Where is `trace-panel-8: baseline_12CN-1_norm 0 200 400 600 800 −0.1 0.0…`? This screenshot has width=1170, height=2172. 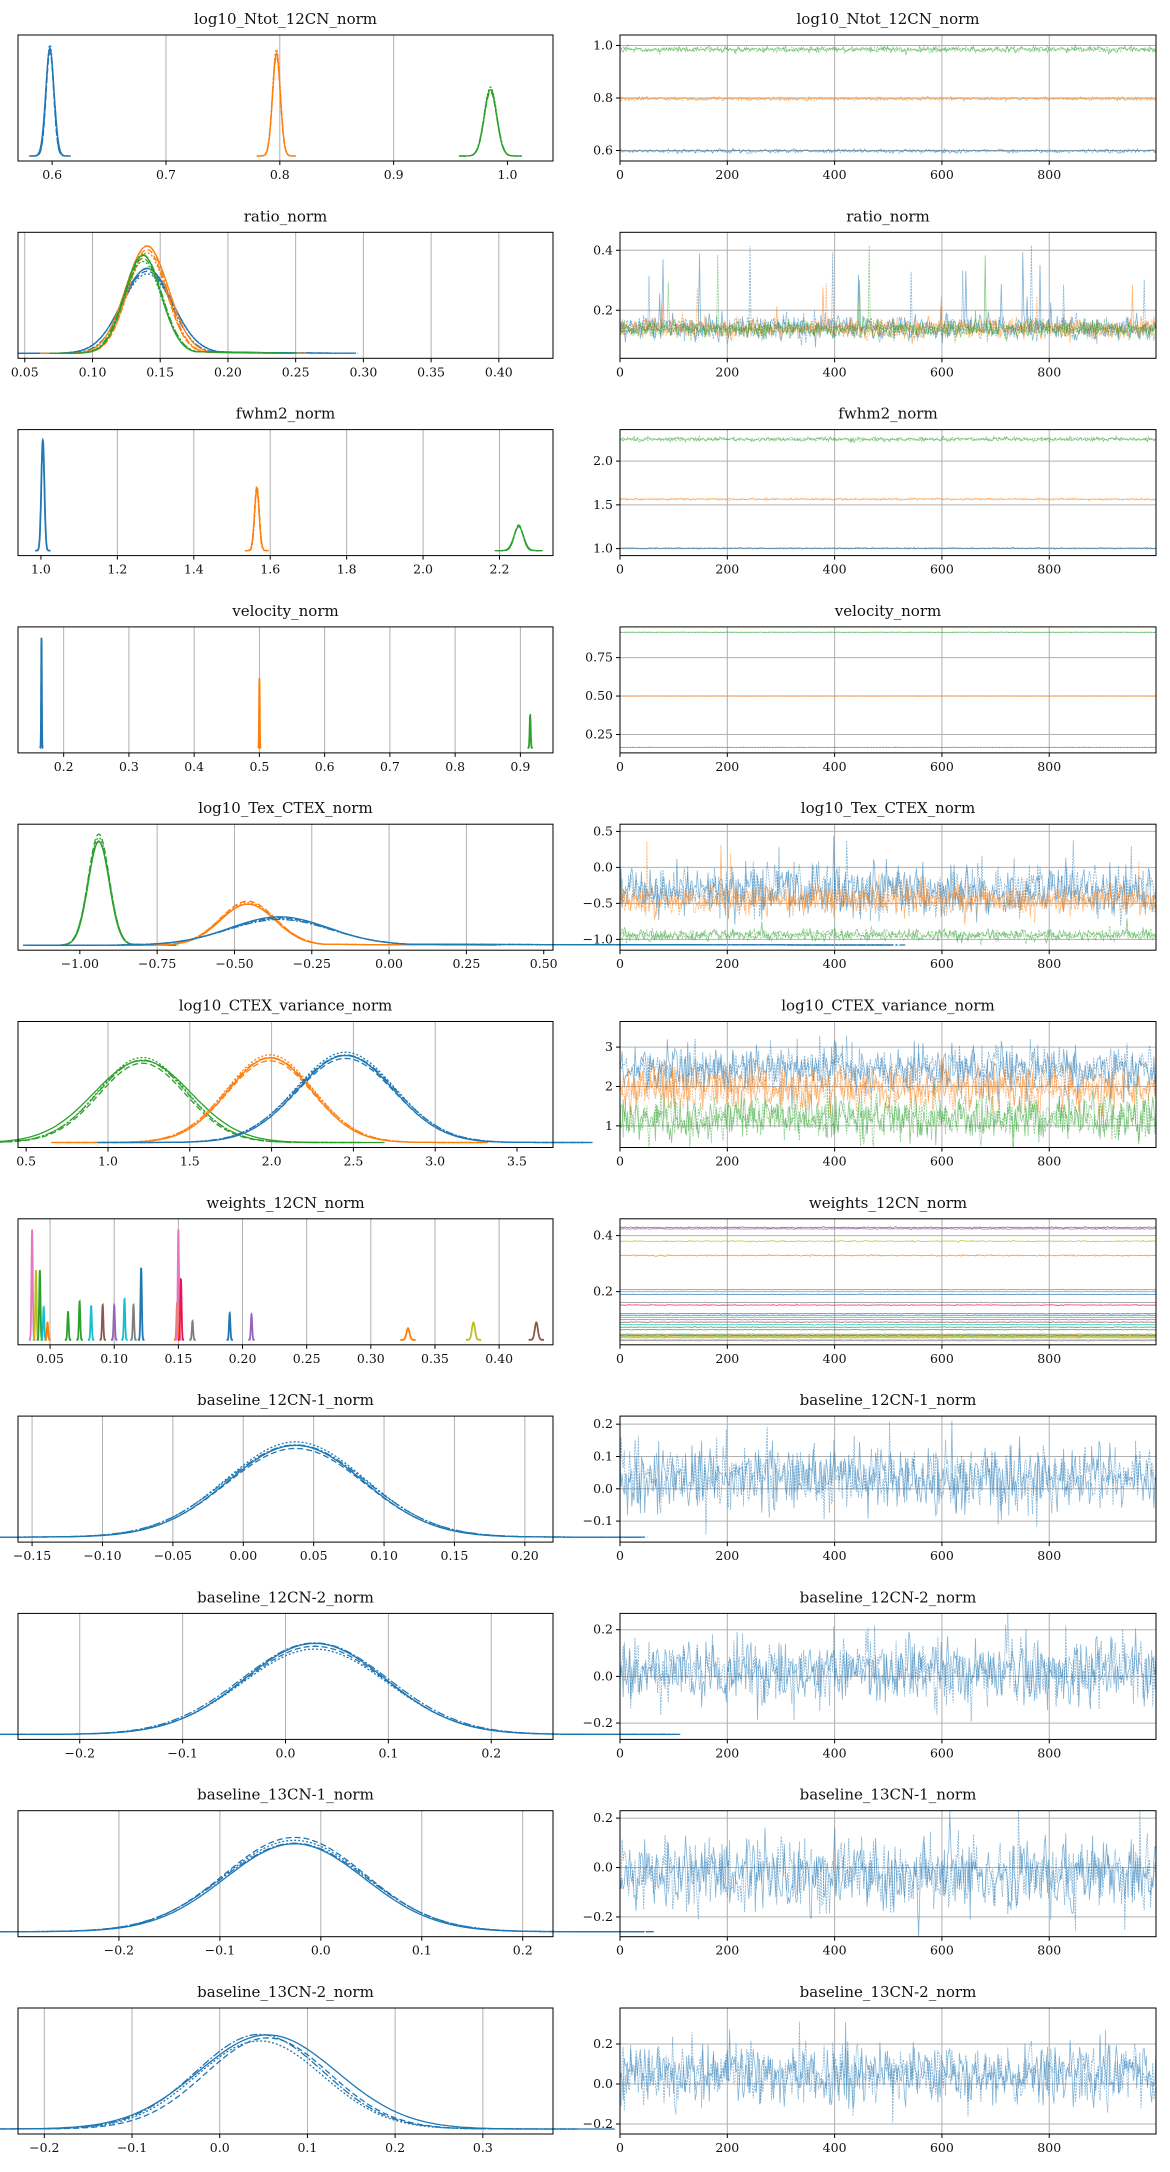 trace-panel-8: baseline_12CN-1_norm 0 200 400 600 800 −0.1 0.0… is located at coordinates (870, 1477).